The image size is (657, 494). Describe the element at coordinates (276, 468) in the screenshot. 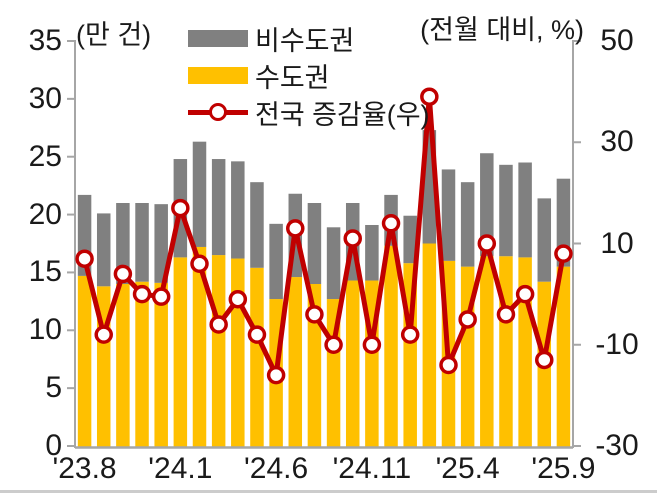

I see `x-axis-tick-label: '24.6` at that location.